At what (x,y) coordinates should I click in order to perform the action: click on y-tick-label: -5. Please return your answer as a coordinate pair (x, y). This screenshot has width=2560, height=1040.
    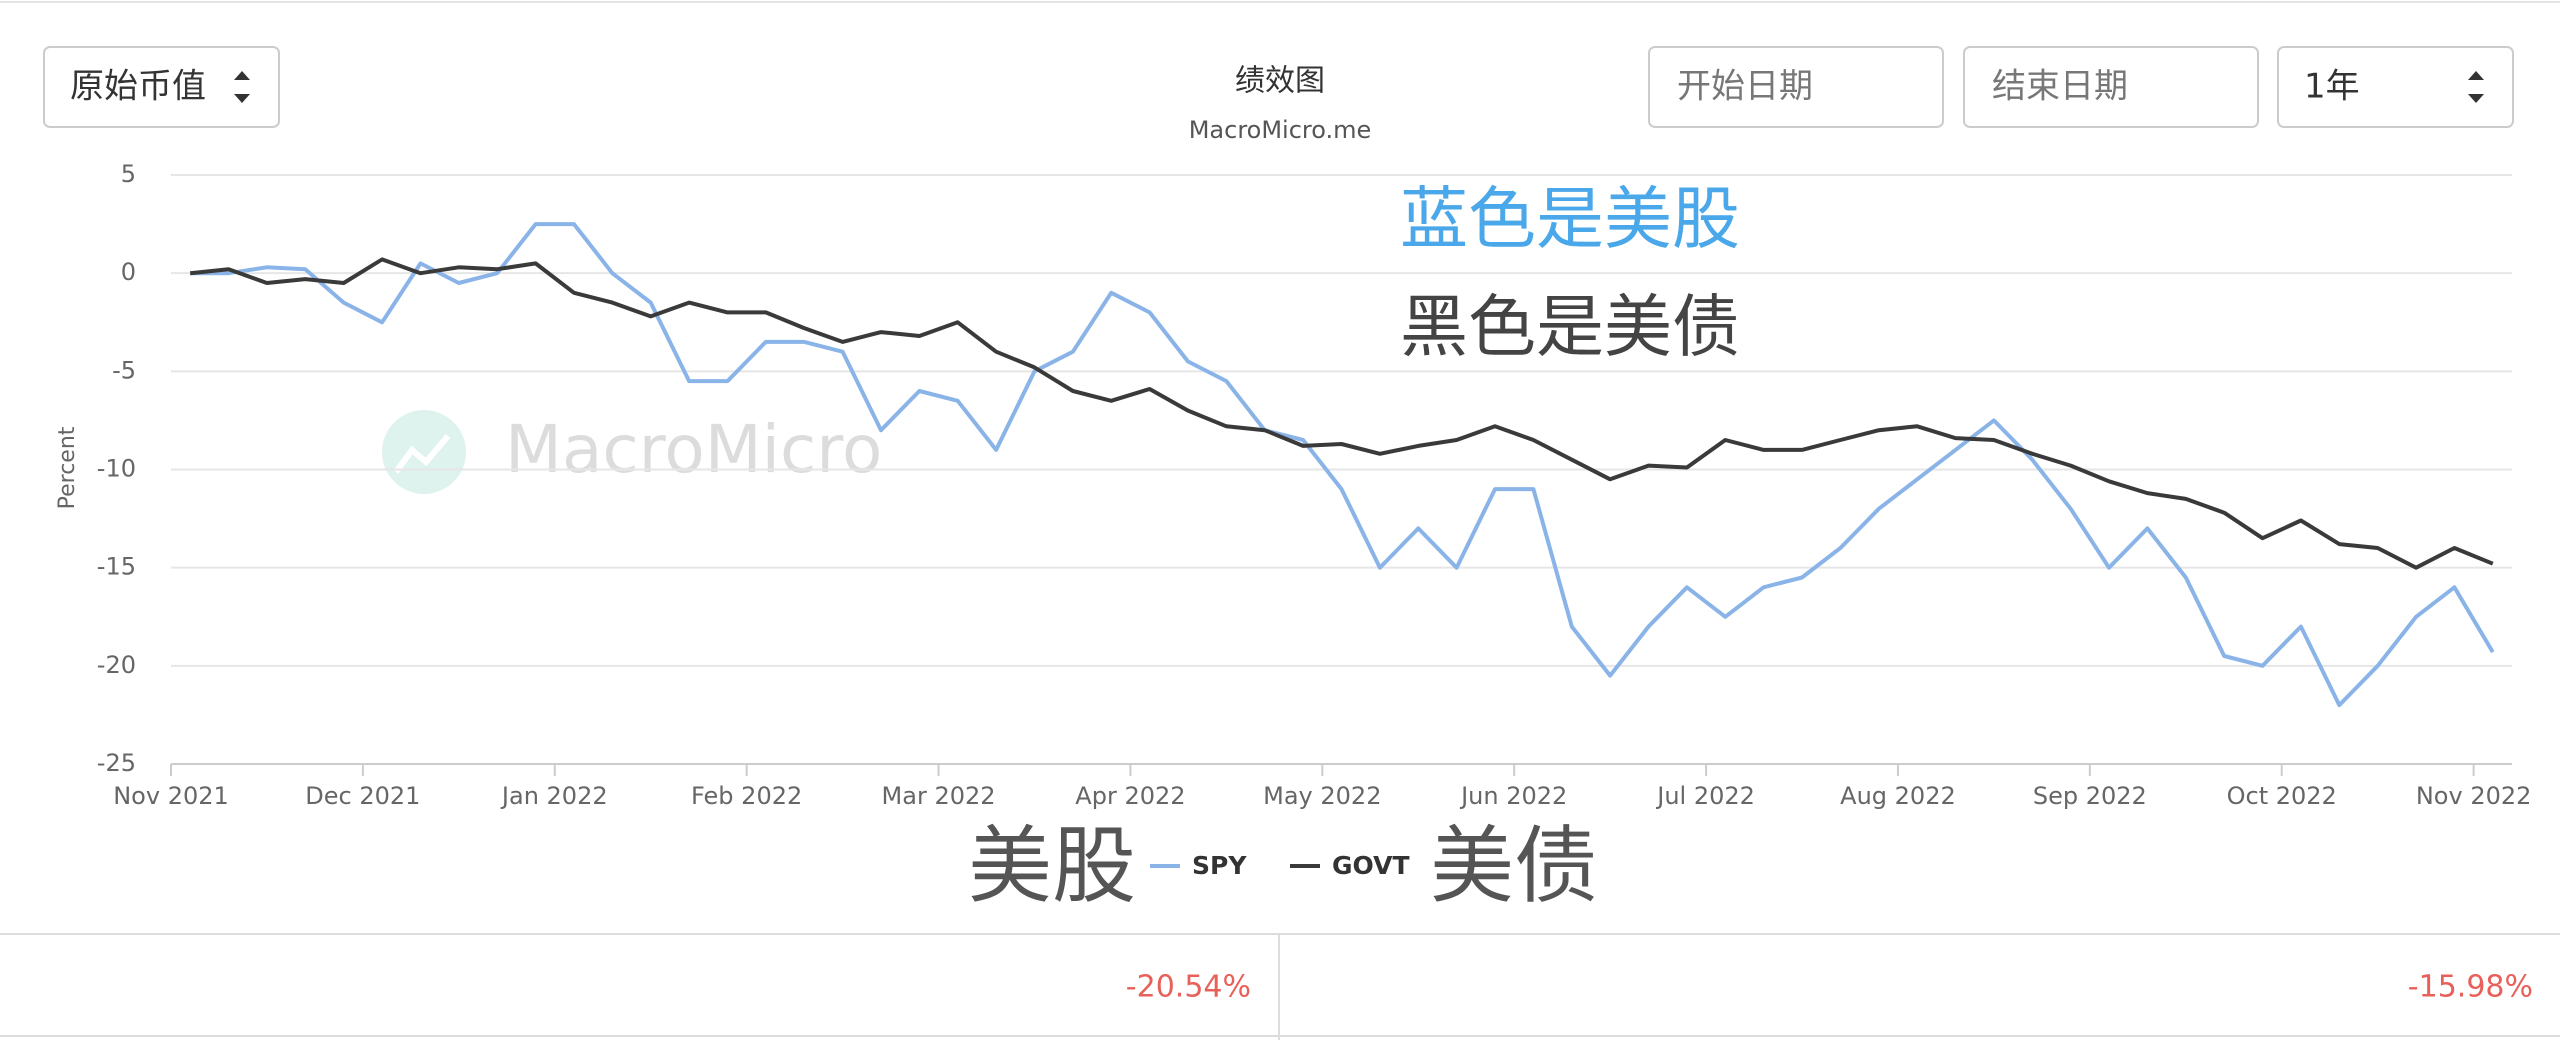
    Looking at the image, I should click on (124, 370).